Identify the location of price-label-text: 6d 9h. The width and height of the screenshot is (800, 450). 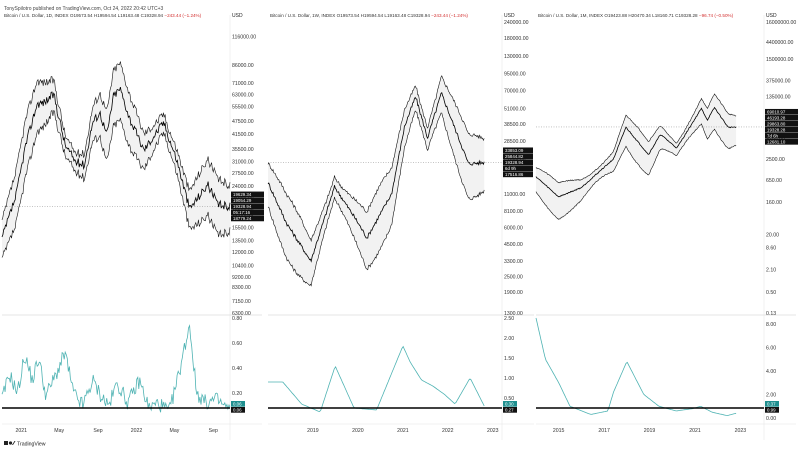
(511, 168).